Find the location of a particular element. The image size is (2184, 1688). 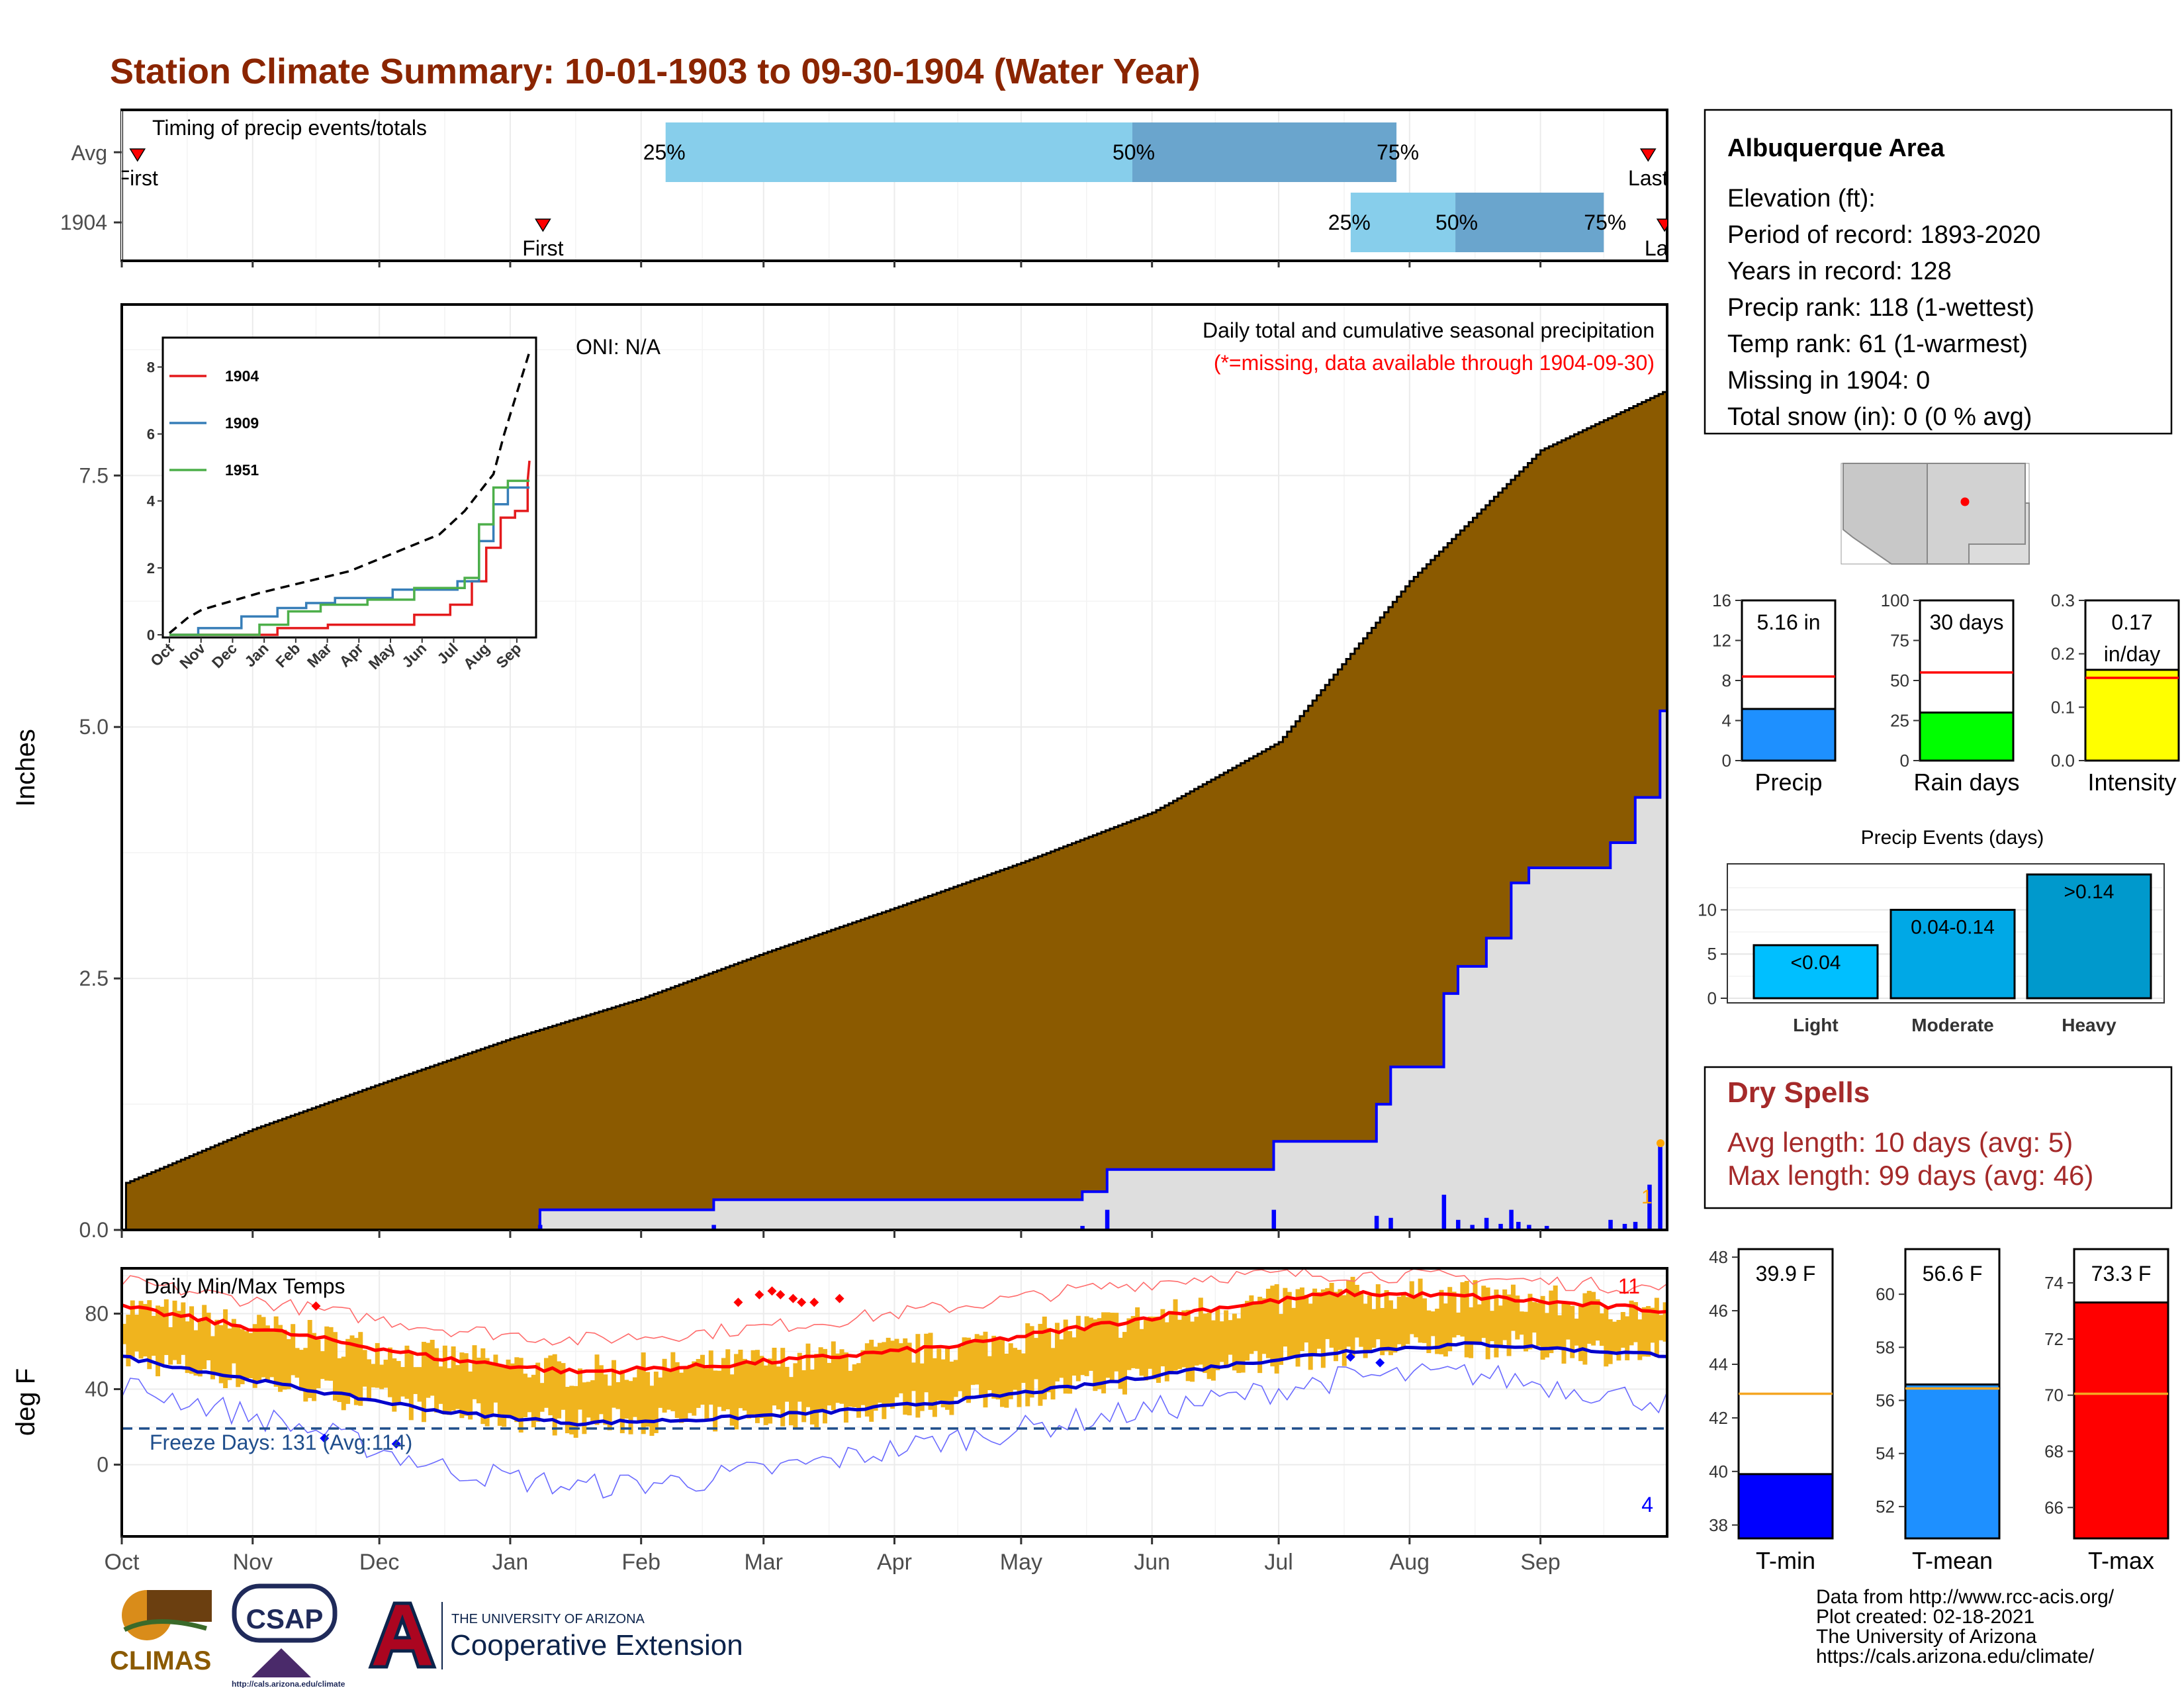

first-event-label: First is located at coordinates (137, 178).